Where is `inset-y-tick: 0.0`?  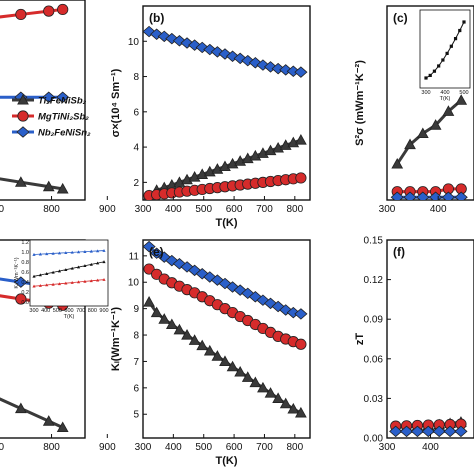
inset-y-tick: 0.0 is located at coordinates (25, 303).